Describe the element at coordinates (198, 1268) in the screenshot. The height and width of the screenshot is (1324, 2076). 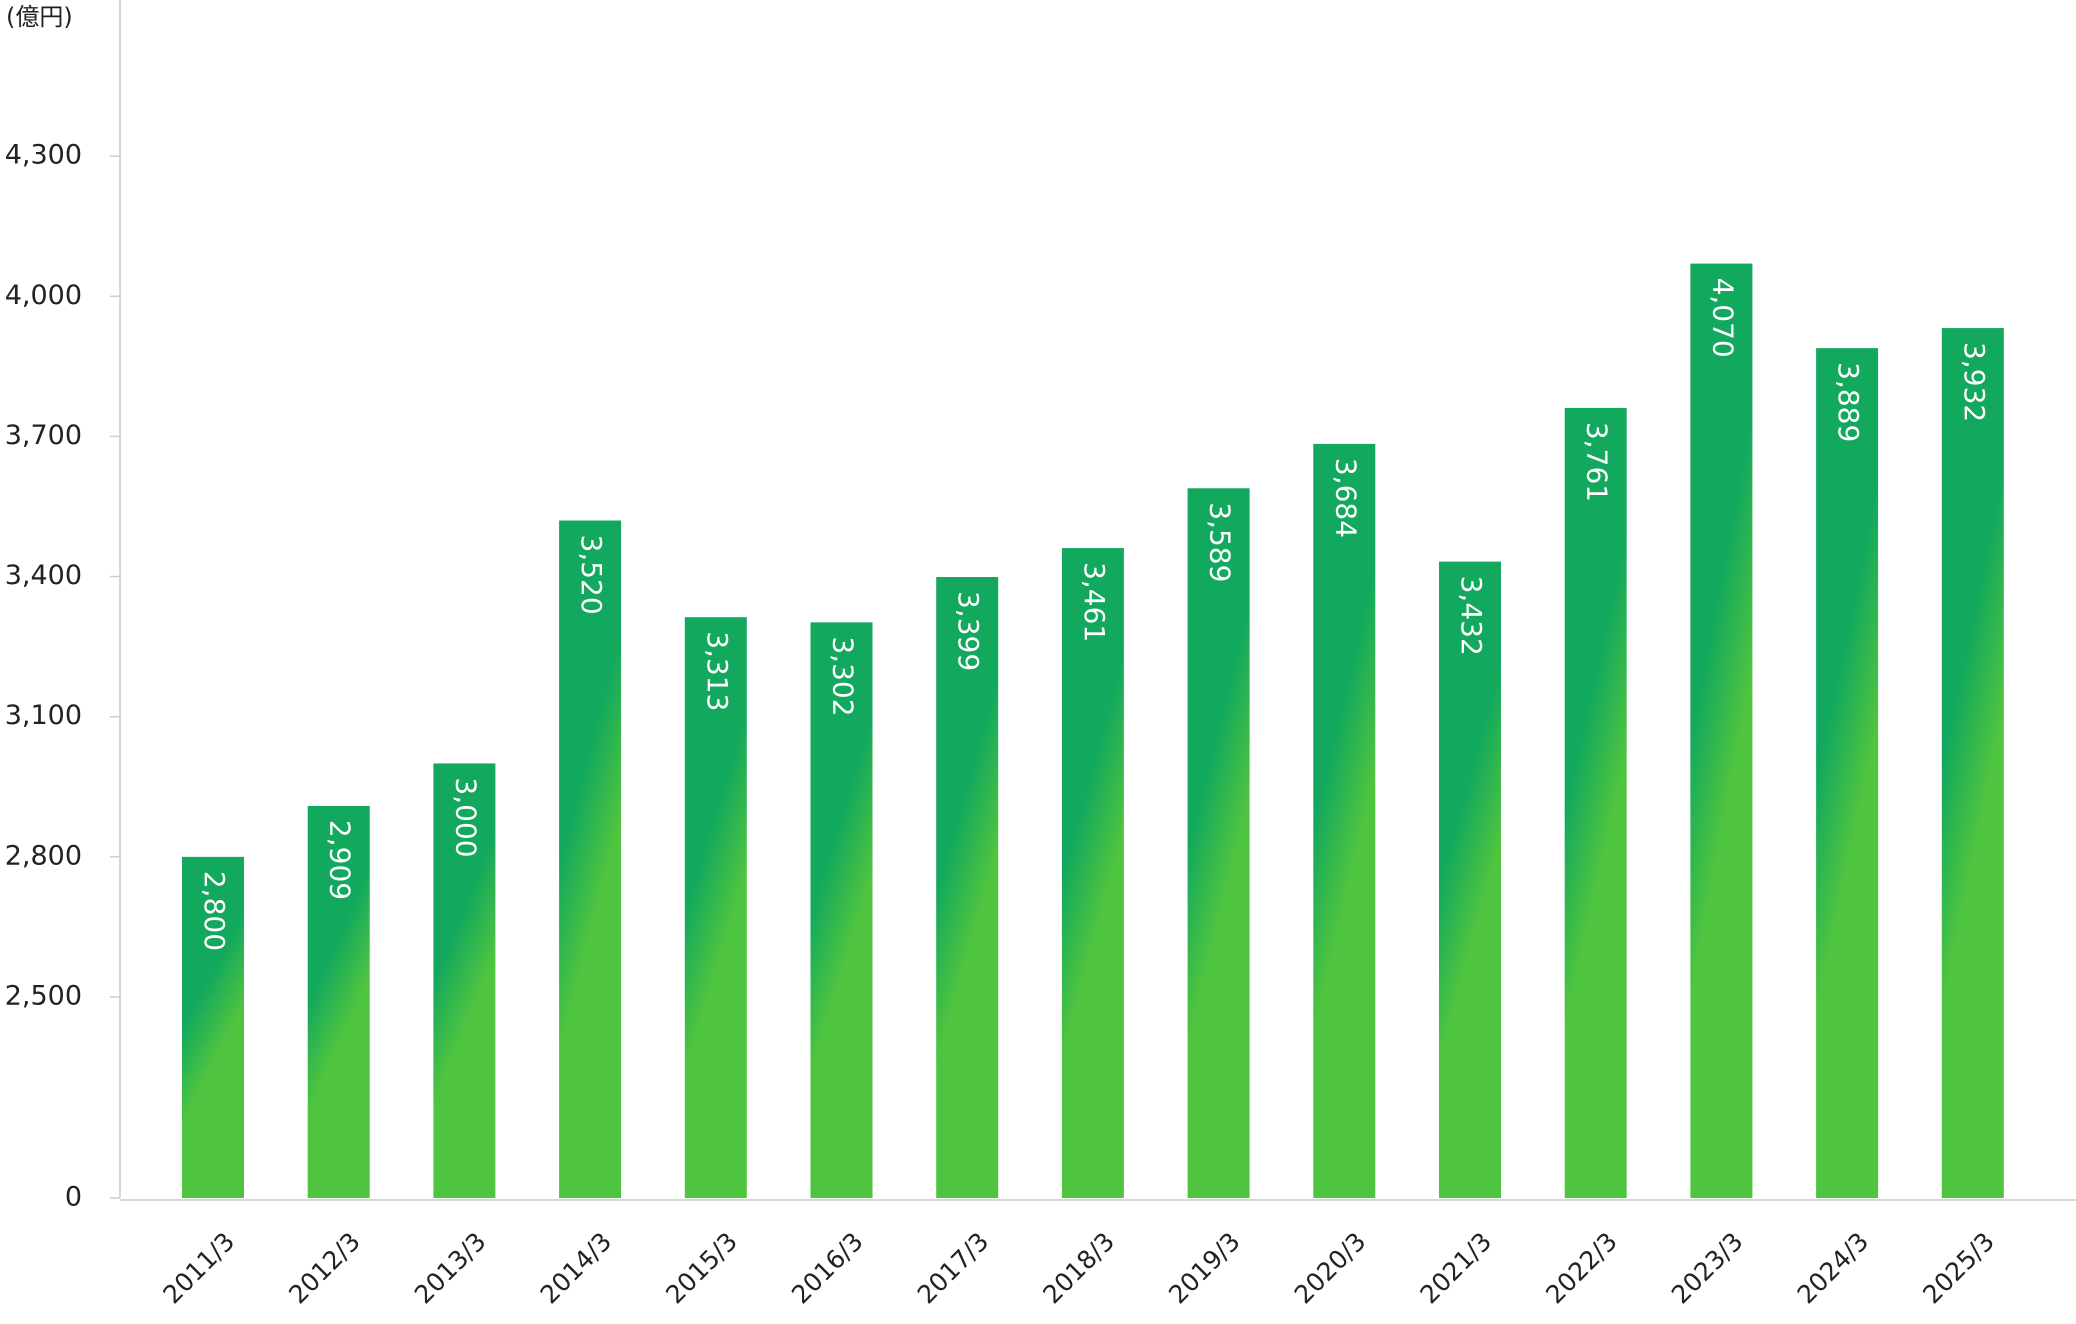
I see `x-tick-label: 2011/3` at that location.